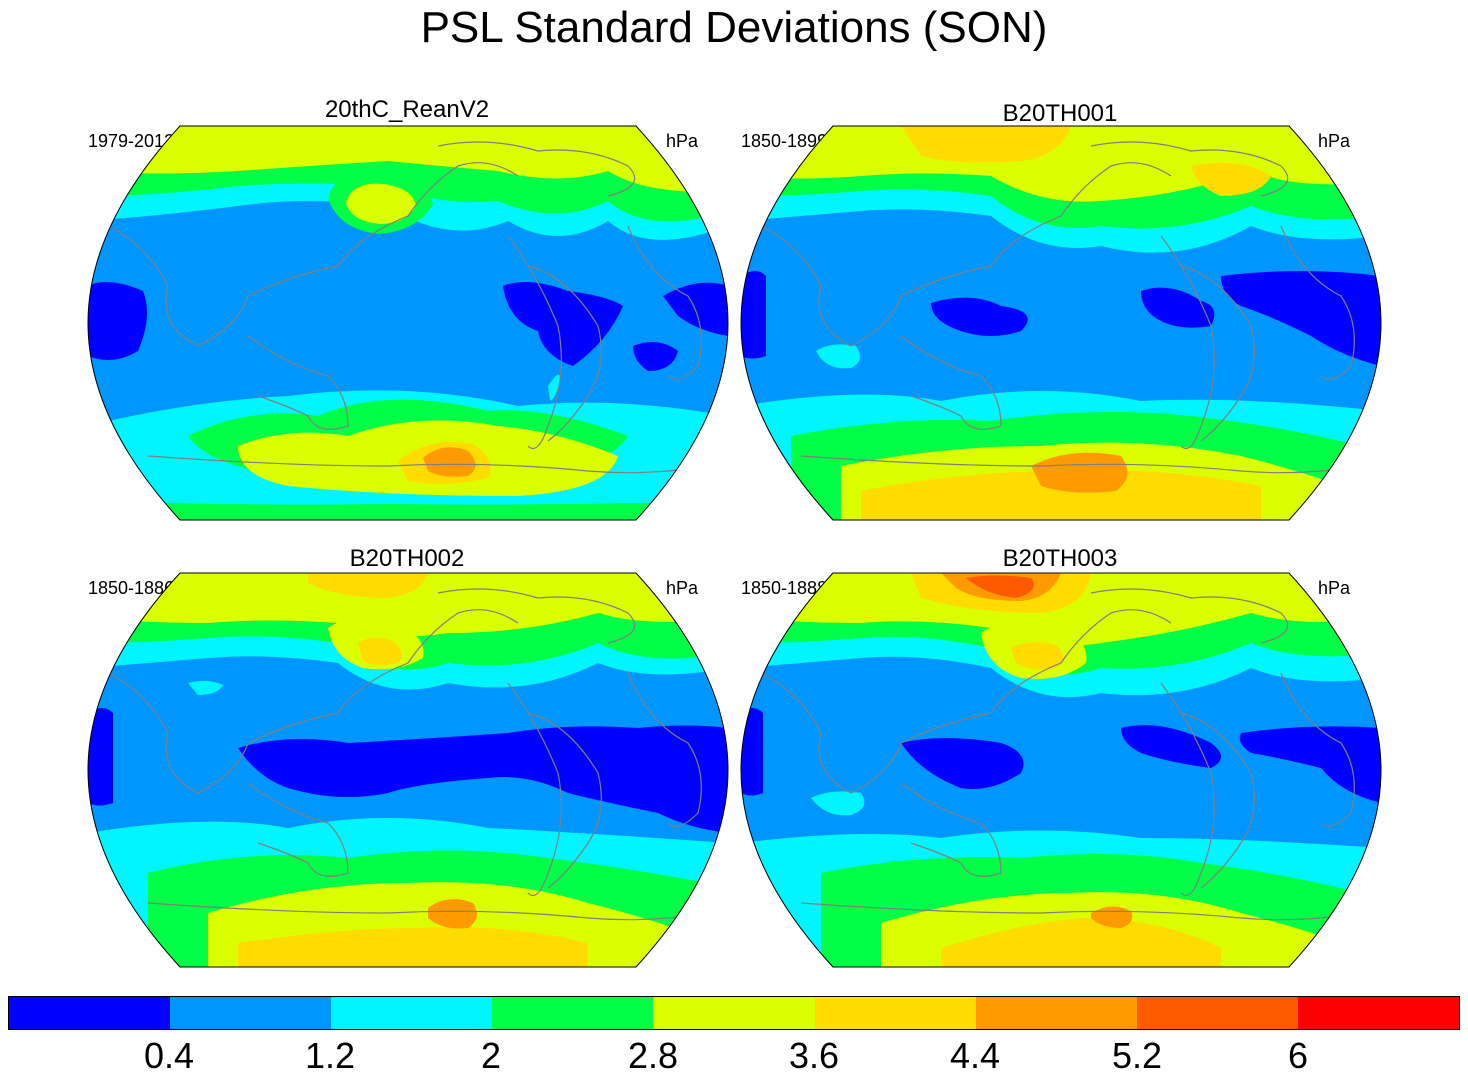 This screenshot has width=1468, height=1079. I want to click on panel-units-2: hPa, so click(1334, 141).